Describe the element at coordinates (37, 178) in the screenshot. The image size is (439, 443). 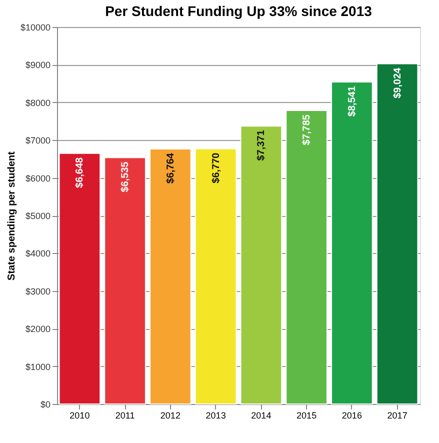
I see `y-tick-label: $6000` at that location.